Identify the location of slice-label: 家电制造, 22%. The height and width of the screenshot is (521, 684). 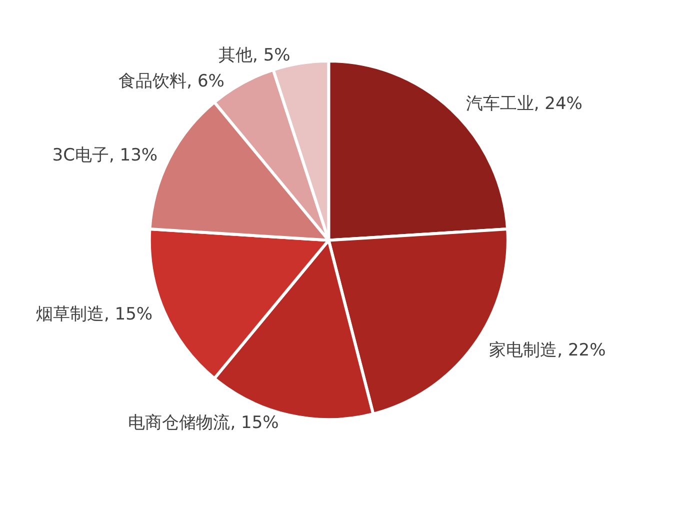
(547, 350).